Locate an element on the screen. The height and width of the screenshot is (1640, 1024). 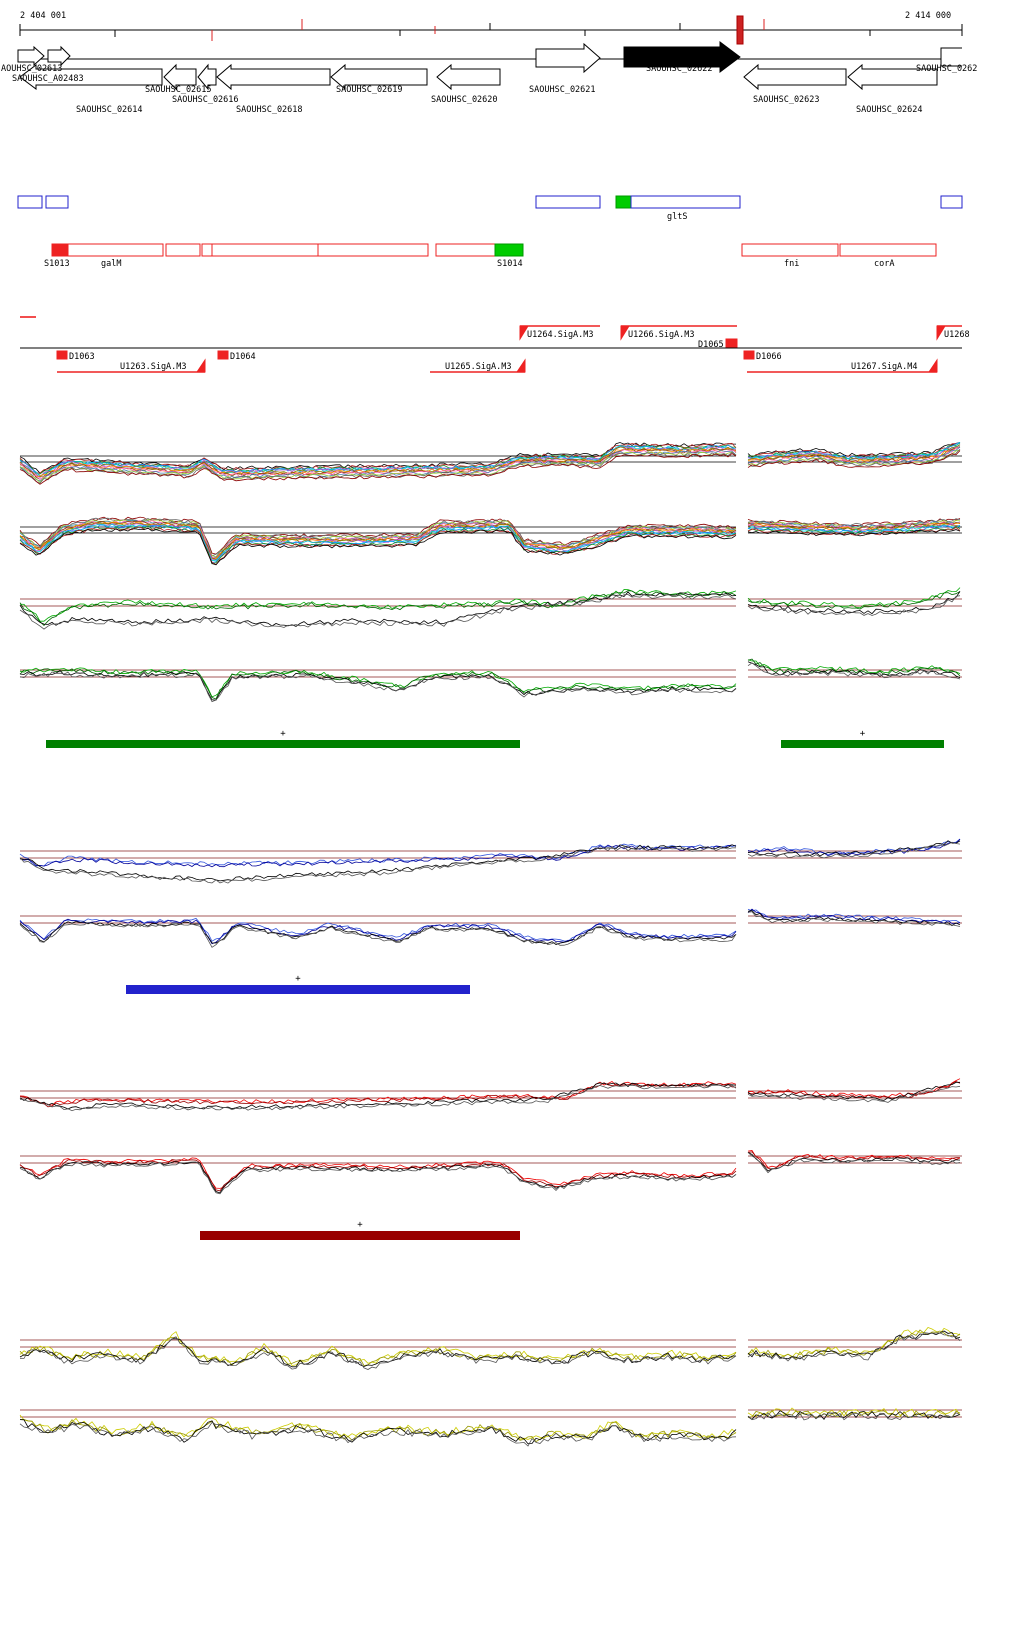
cora-feature-box is located at coordinates (888, 250).